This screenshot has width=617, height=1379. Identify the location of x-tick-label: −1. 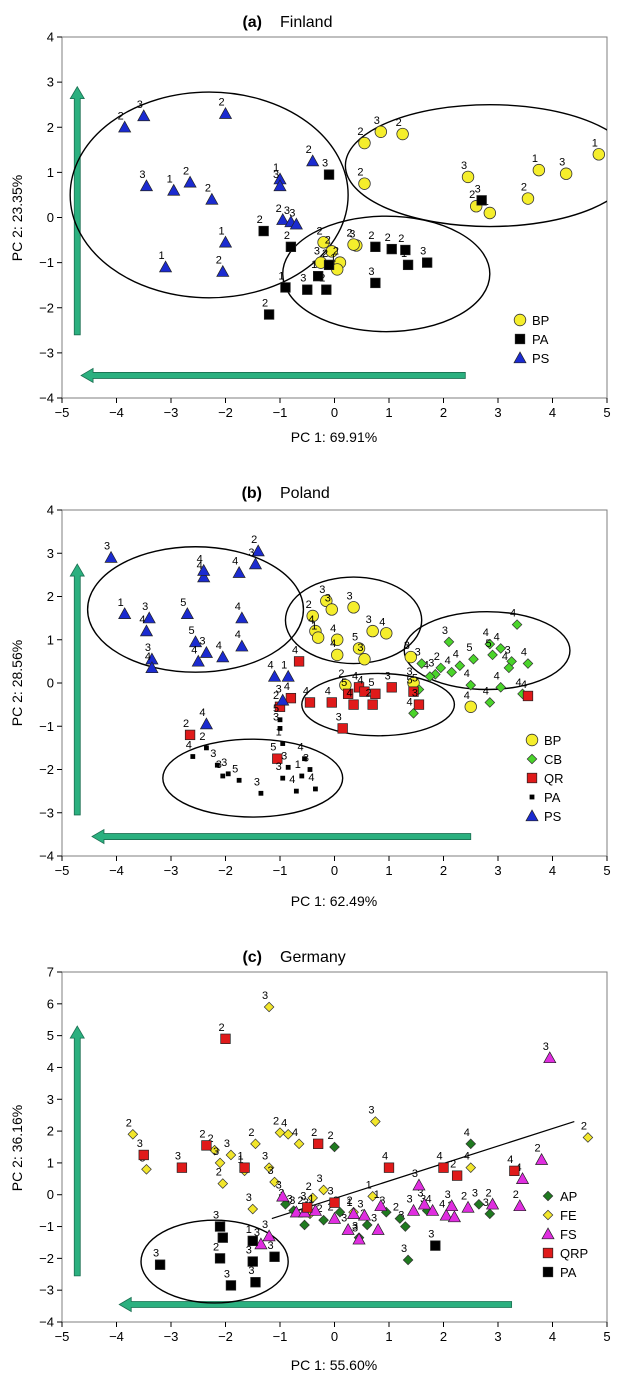
(280, 412).